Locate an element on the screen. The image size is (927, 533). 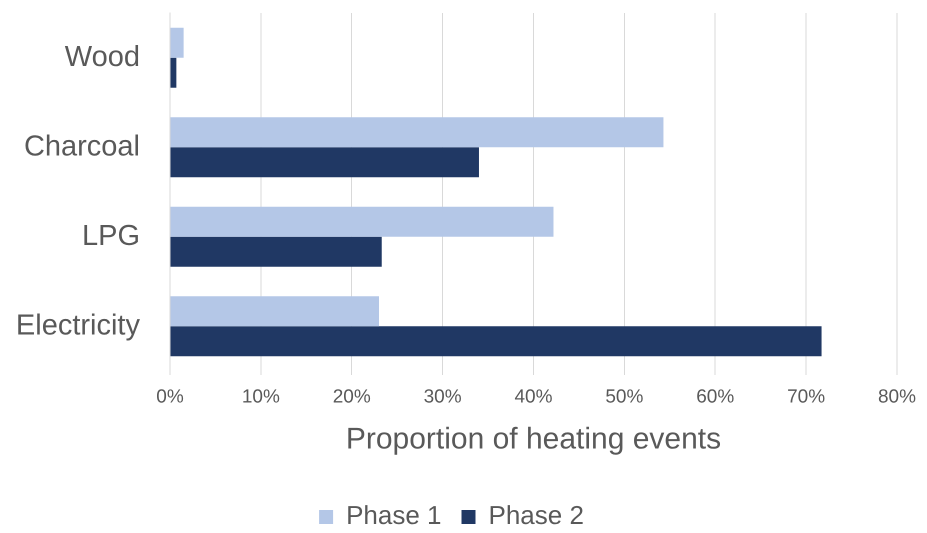
legend-label: Phase 2 is located at coordinates (536, 515).